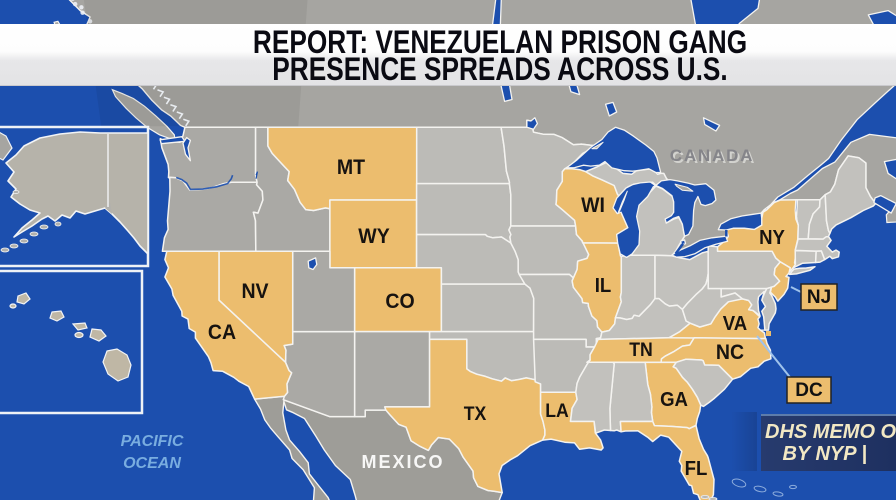  I want to click on svg-text: NJ, so click(819, 297).